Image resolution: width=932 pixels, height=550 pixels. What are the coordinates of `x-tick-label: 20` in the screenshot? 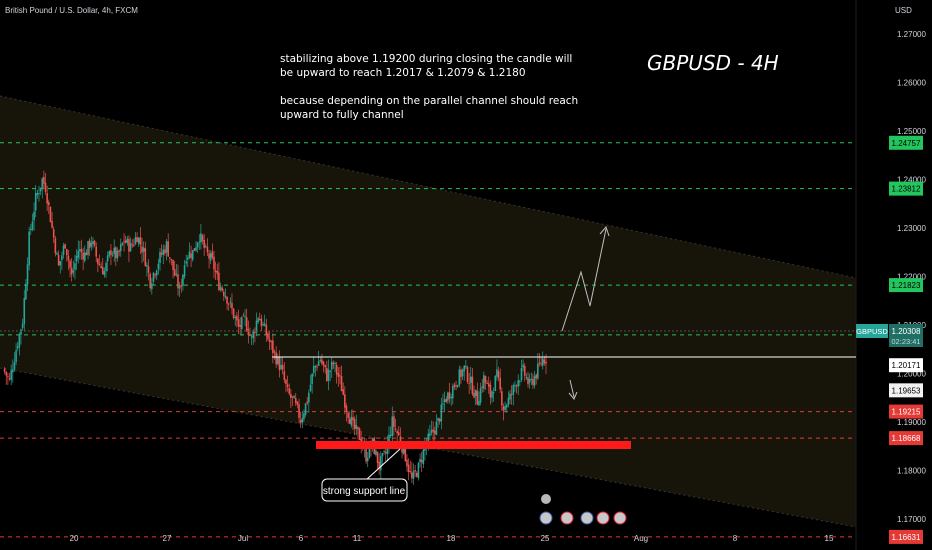 It's located at (74, 538).